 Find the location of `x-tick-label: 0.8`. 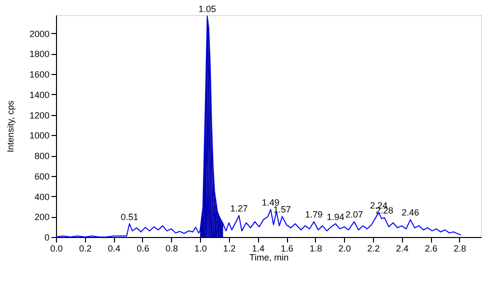

x-tick-label: 0.8 is located at coordinates (171, 249).